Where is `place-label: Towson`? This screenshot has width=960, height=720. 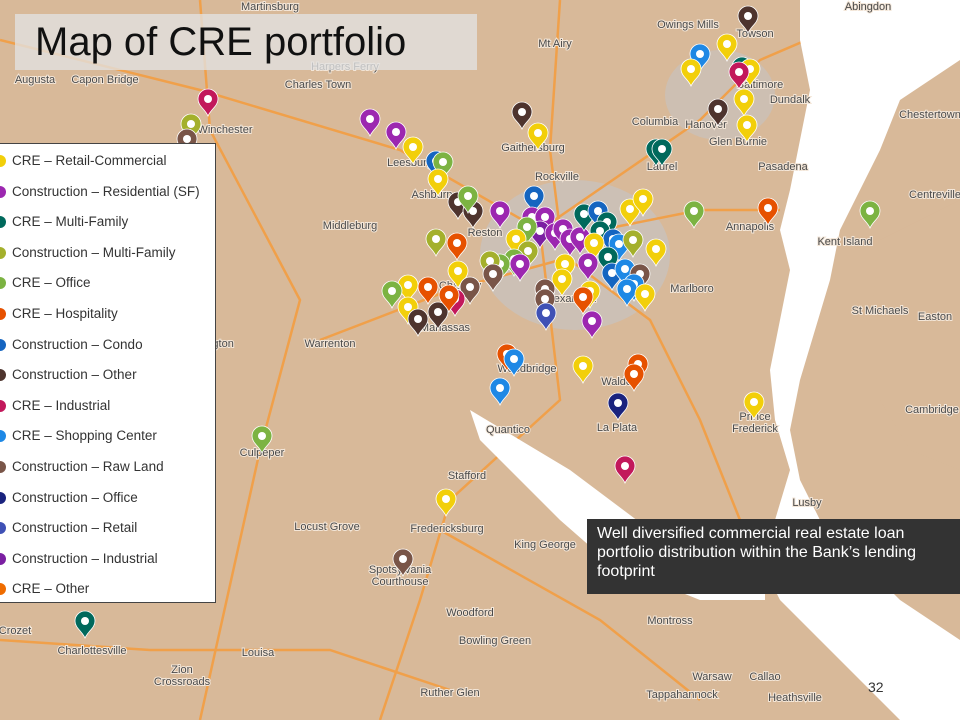
place-label: Towson is located at coordinates (754, 34).